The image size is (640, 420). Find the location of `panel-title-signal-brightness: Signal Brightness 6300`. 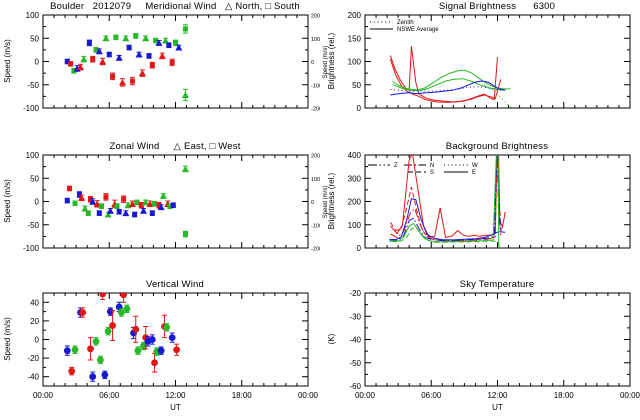

panel-title-signal-brightness: Signal Brightness 6300 is located at coordinates (497, 6).